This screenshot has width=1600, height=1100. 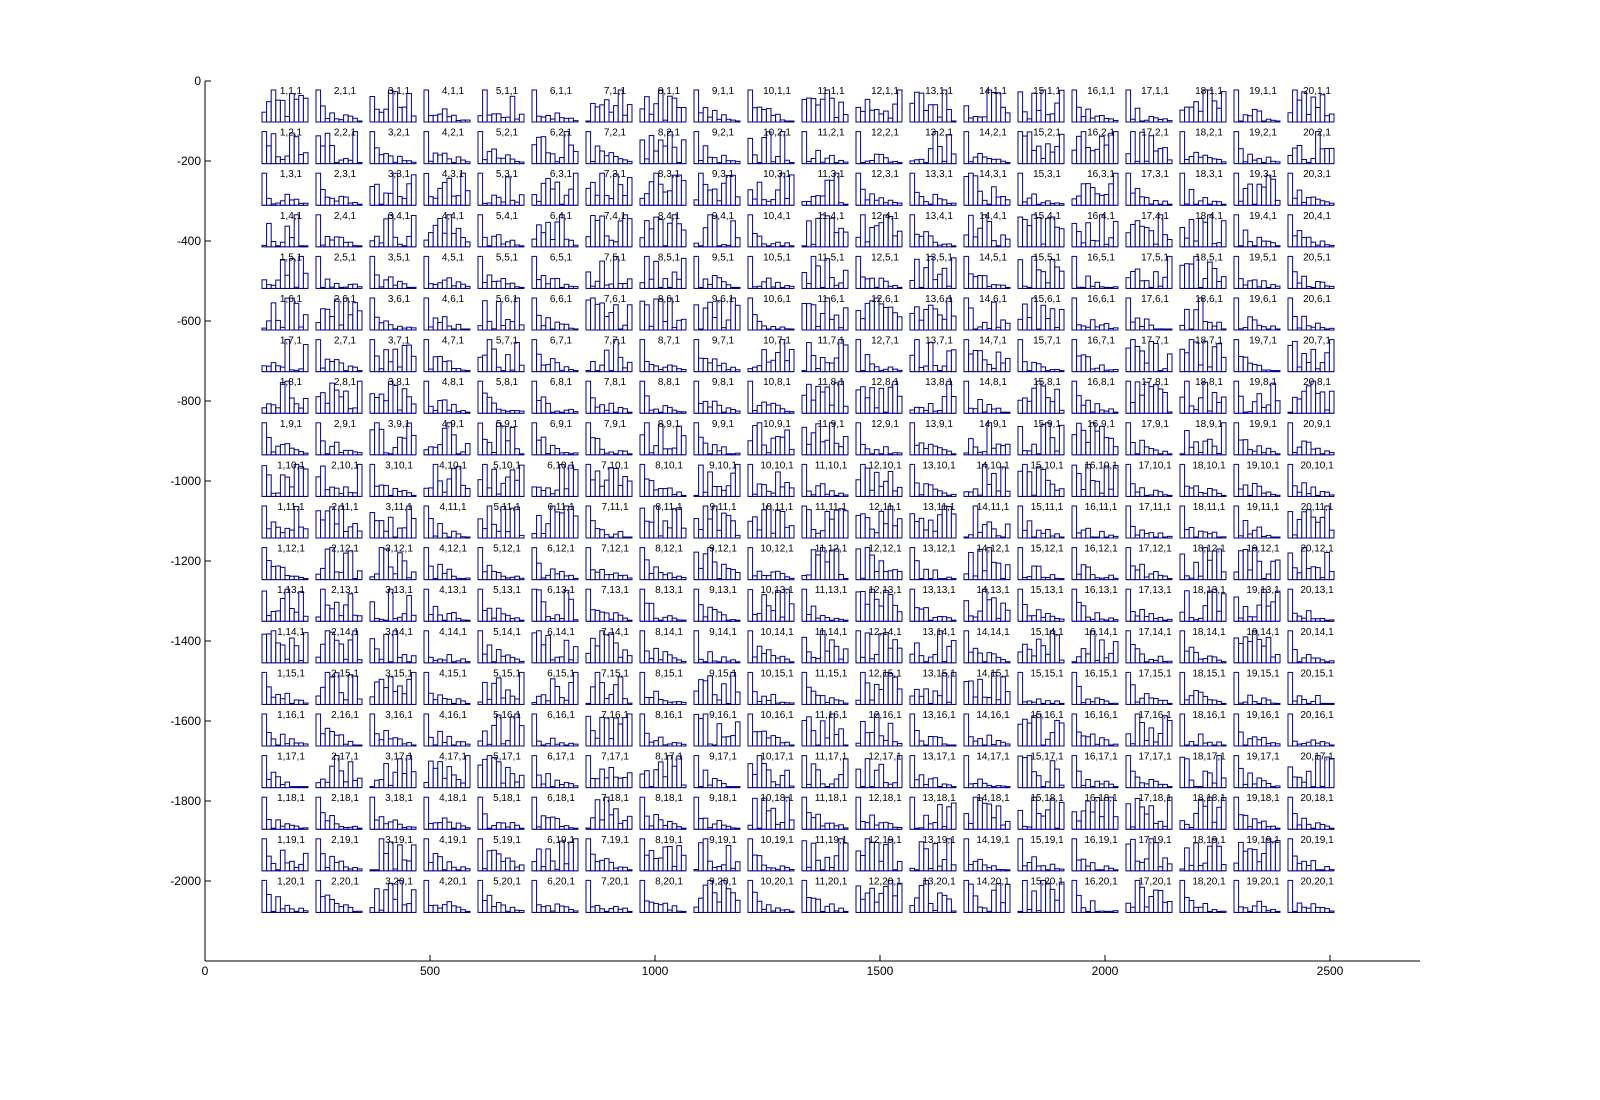 What do you see at coordinates (830, 174) in the screenshot?
I see `cell-label: 11,3,1` at bounding box center [830, 174].